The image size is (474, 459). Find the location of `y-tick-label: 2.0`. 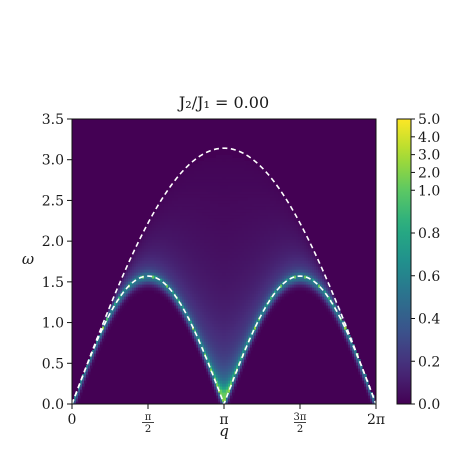

y-tick-label: 2.0 is located at coordinates (53, 242).